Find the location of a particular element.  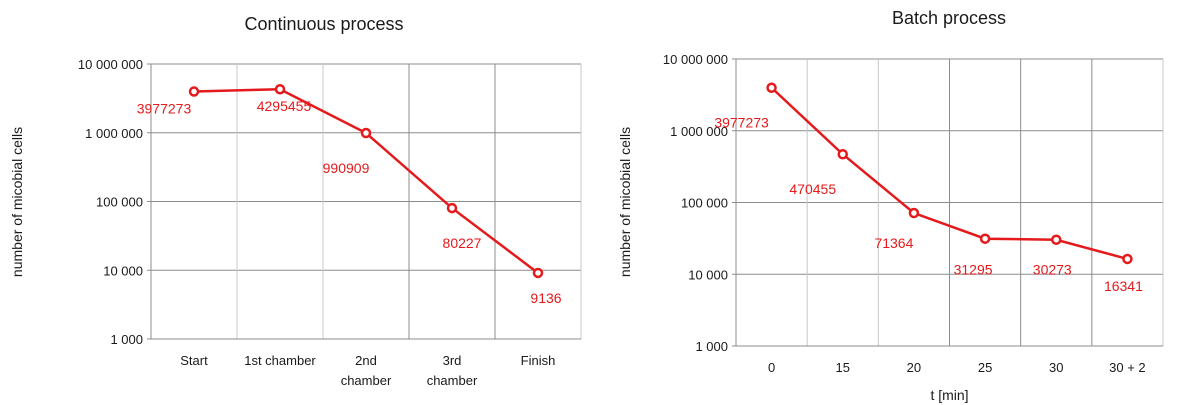

x-tick-label: Start is located at coordinates (194, 360).